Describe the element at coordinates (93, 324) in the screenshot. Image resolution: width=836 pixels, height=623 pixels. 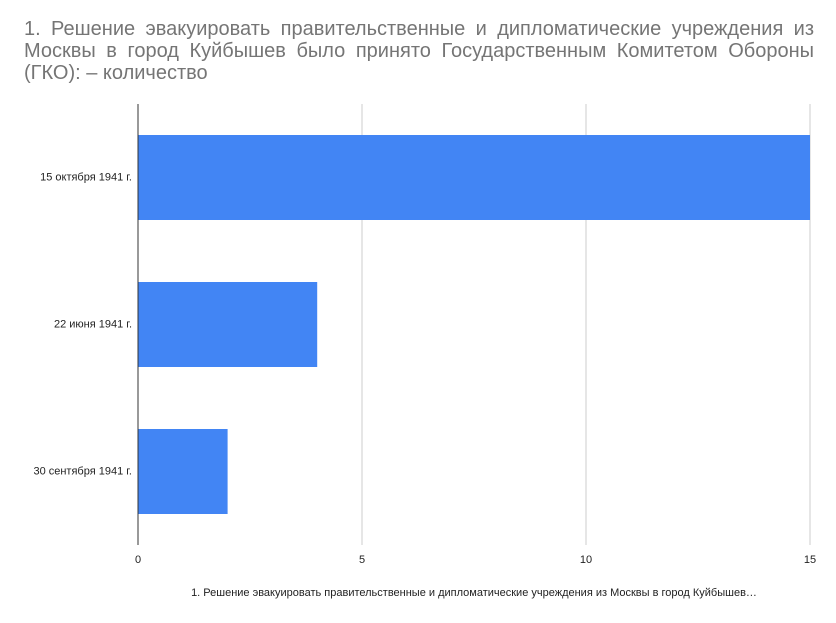
I see `category-label-1: 22 июня 1941 г.` at that location.